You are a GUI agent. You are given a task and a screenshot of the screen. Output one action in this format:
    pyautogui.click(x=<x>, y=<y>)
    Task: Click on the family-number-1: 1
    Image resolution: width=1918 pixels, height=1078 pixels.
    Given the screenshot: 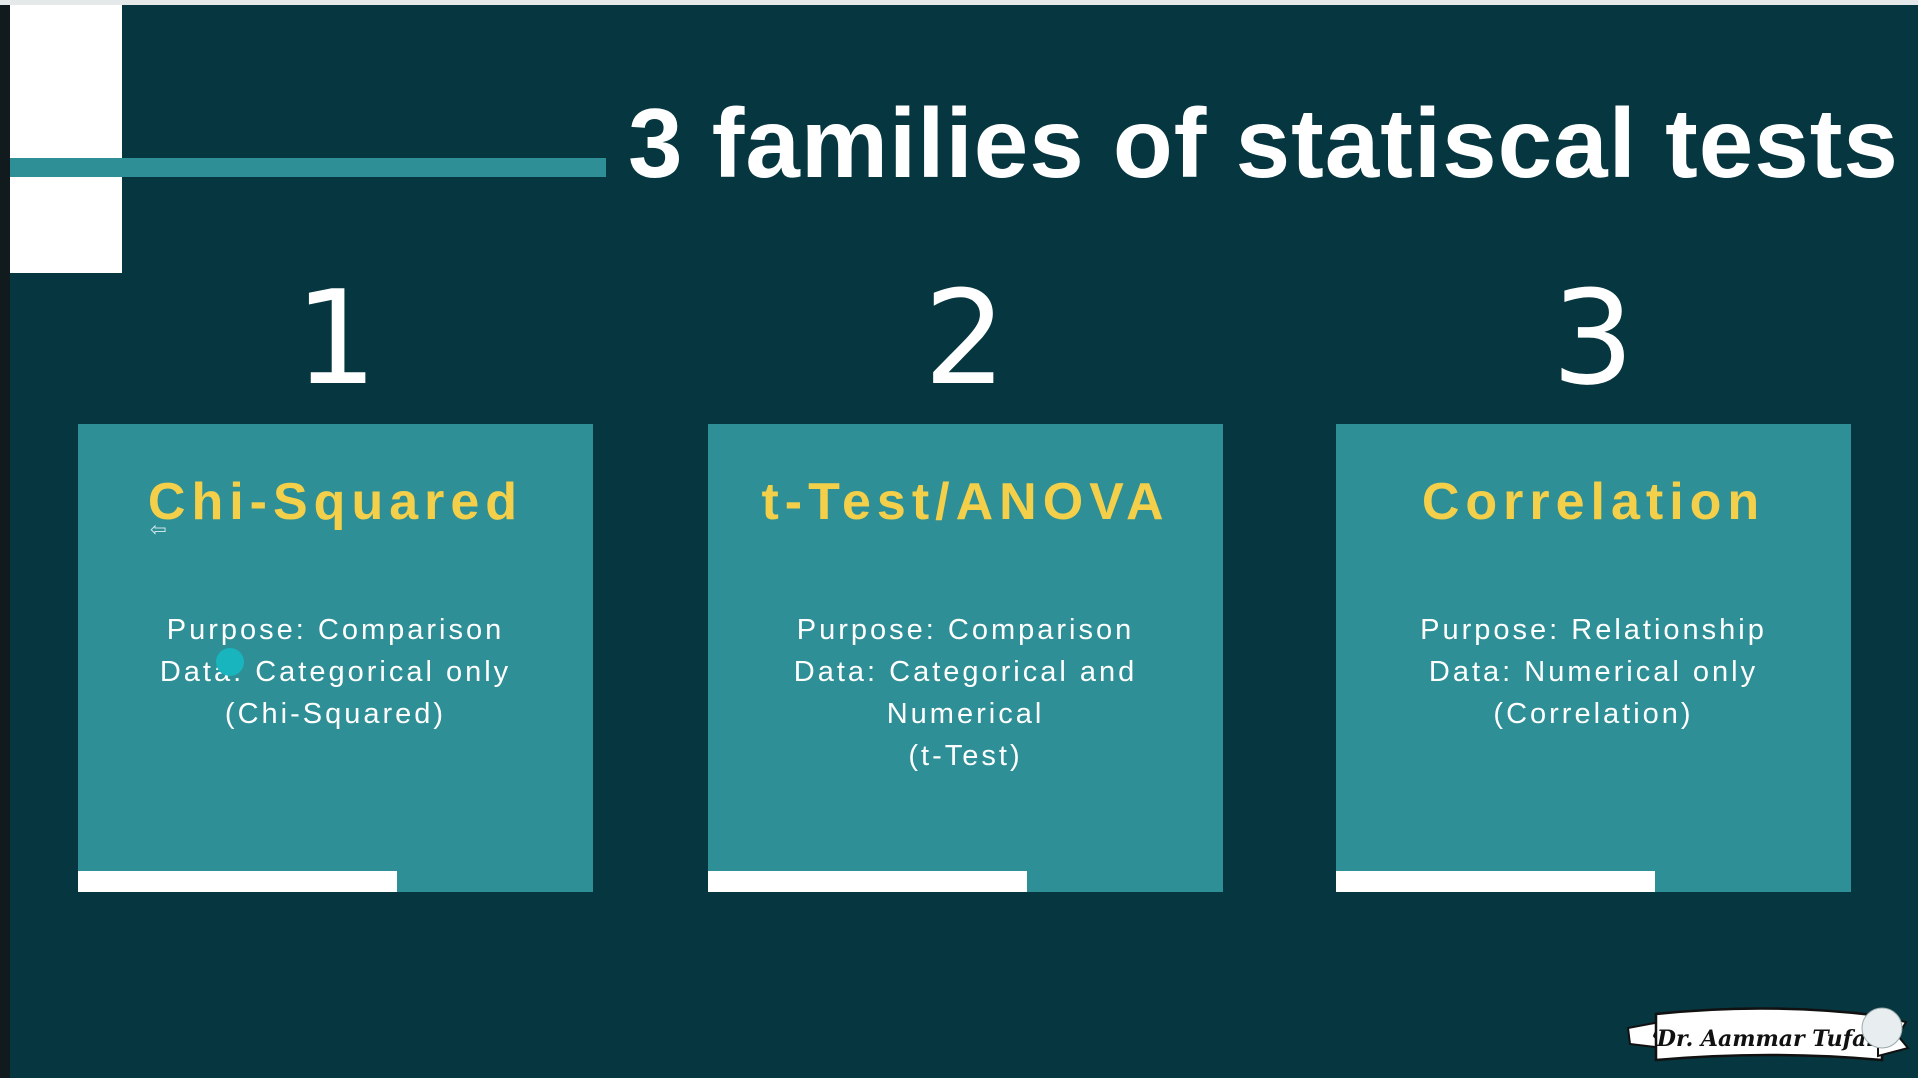 What is the action you would take?
    pyautogui.click(x=336, y=338)
    